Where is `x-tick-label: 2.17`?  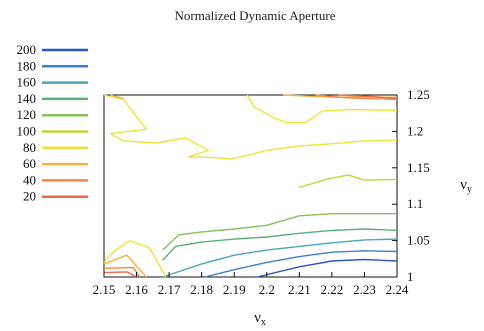 x-tick-label: 2.17 is located at coordinates (169, 289).